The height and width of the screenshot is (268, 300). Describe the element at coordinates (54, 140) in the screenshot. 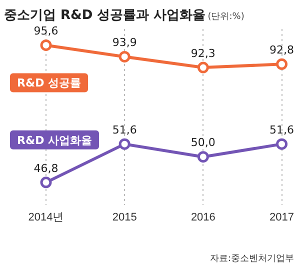

I see `series-label: R&D 사업화율` at that location.